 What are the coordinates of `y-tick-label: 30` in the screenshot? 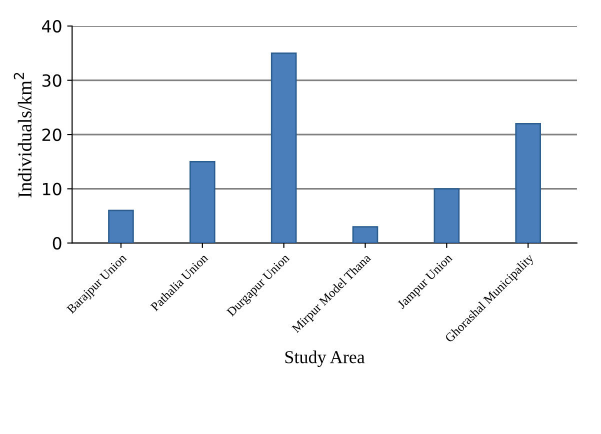 It's located at (52, 80).